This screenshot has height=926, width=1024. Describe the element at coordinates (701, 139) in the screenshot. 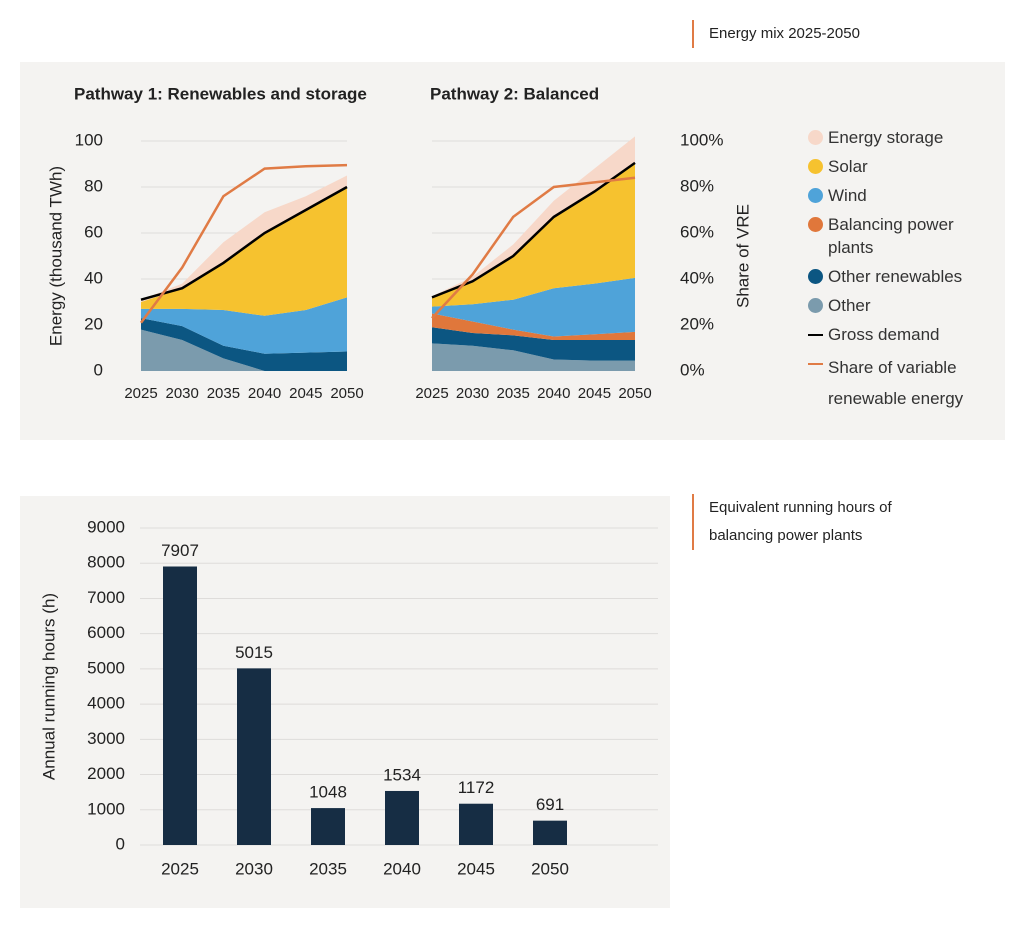

I see `y2-tick-label: 100%` at that location.